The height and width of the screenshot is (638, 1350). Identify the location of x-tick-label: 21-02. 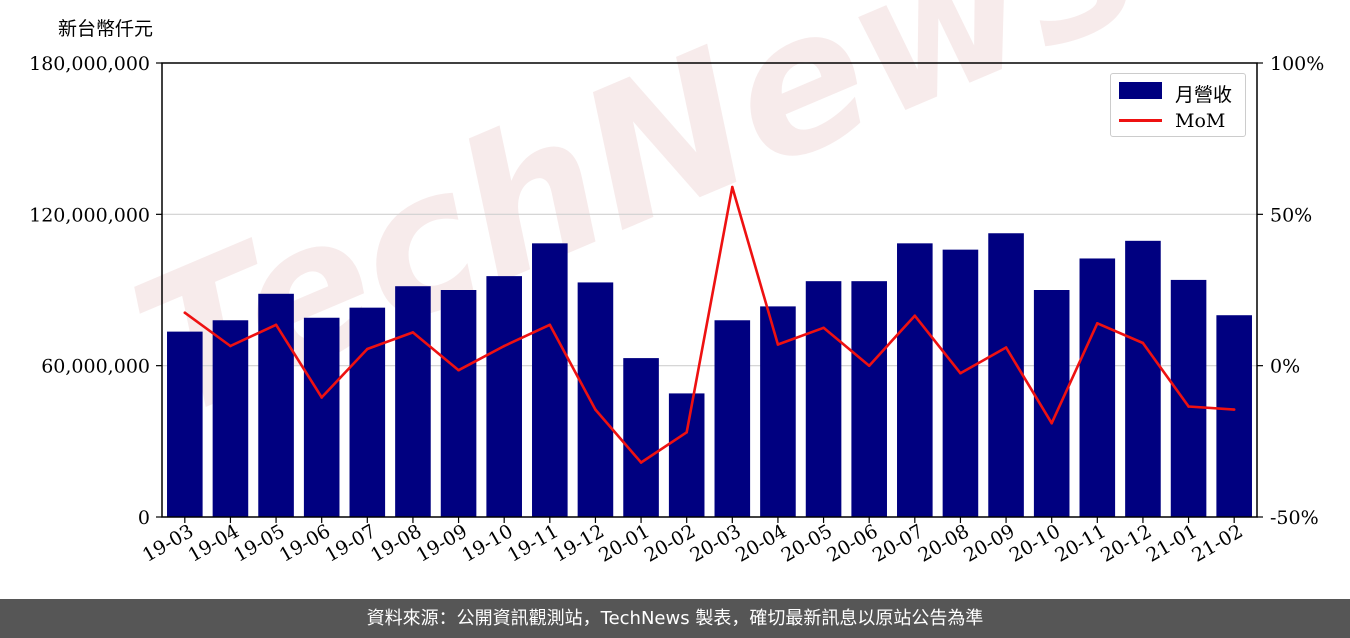
(1217, 543).